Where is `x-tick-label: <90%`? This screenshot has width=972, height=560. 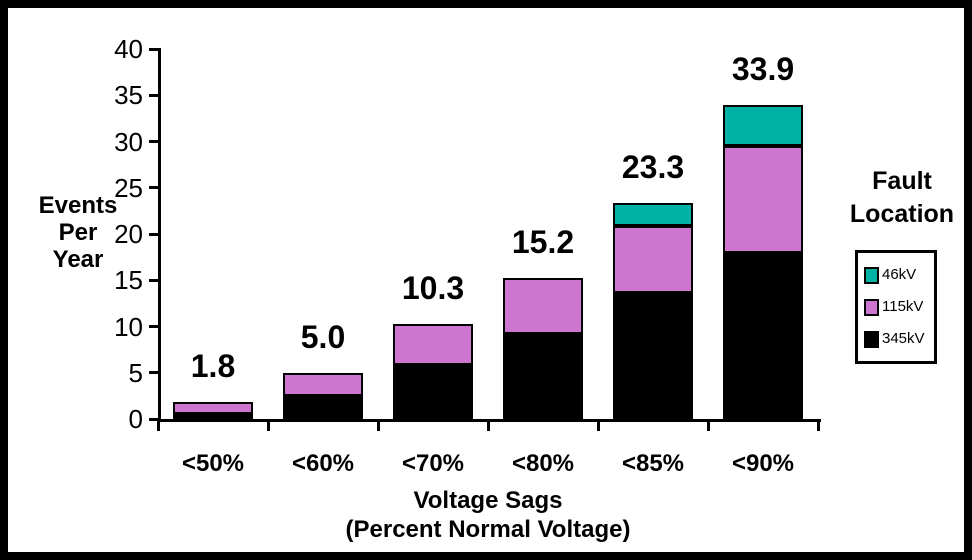 x-tick-label: <90% is located at coordinates (763, 463).